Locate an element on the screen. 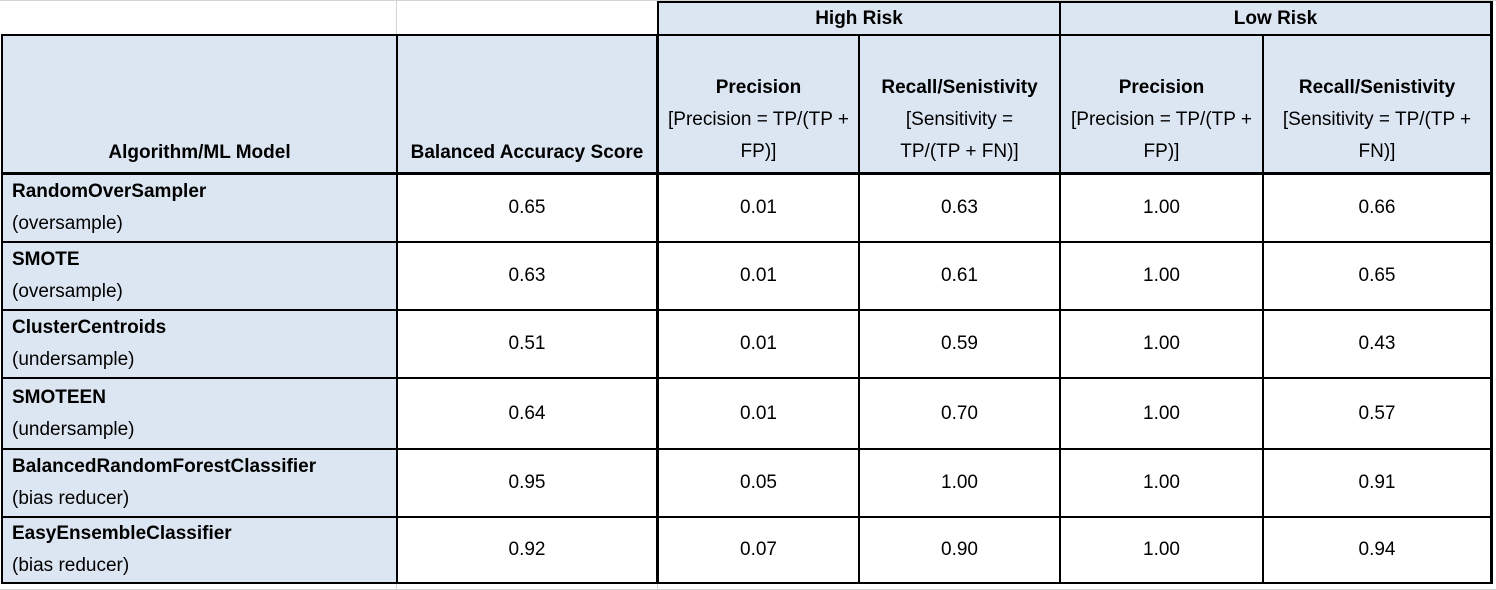 The image size is (1496, 590). table-row-1-hr-precision: 0.01 is located at coordinates (758, 275).